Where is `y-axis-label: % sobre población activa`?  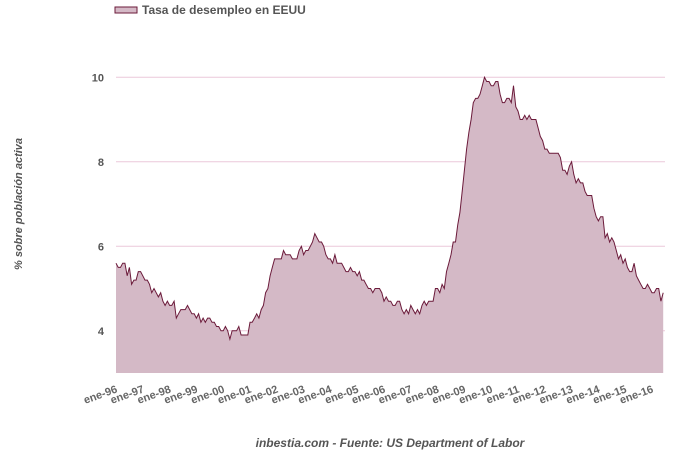
y-axis-label: % sobre población activa is located at coordinates (19, 204).